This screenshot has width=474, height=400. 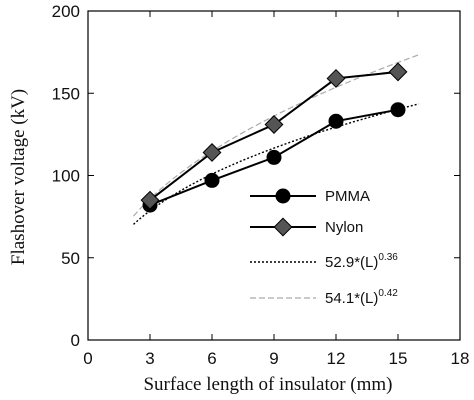 I want to click on x-tick-label: 0, so click(x=87, y=358).